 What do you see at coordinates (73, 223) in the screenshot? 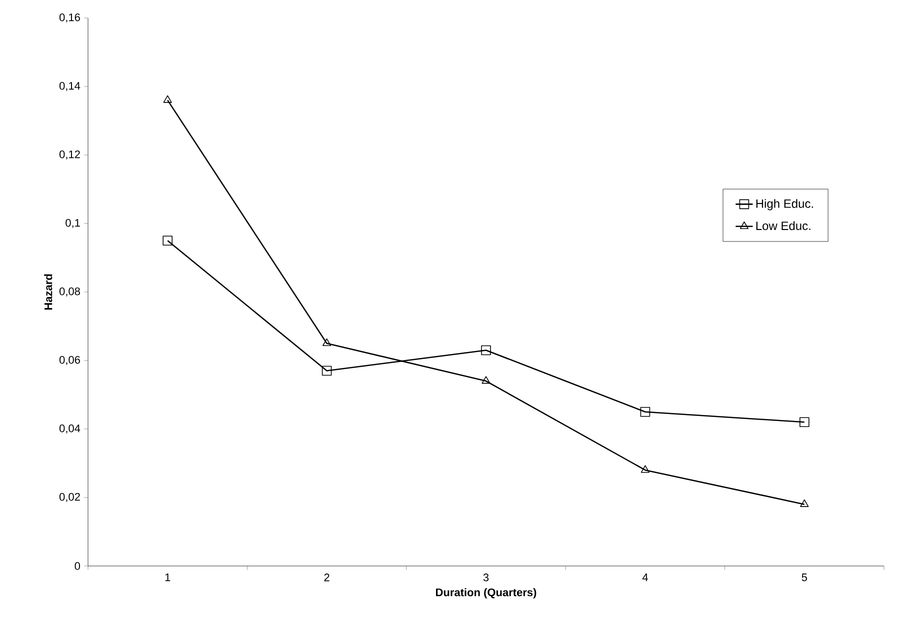
I see `y-tick-label: 0,1` at bounding box center [73, 223].